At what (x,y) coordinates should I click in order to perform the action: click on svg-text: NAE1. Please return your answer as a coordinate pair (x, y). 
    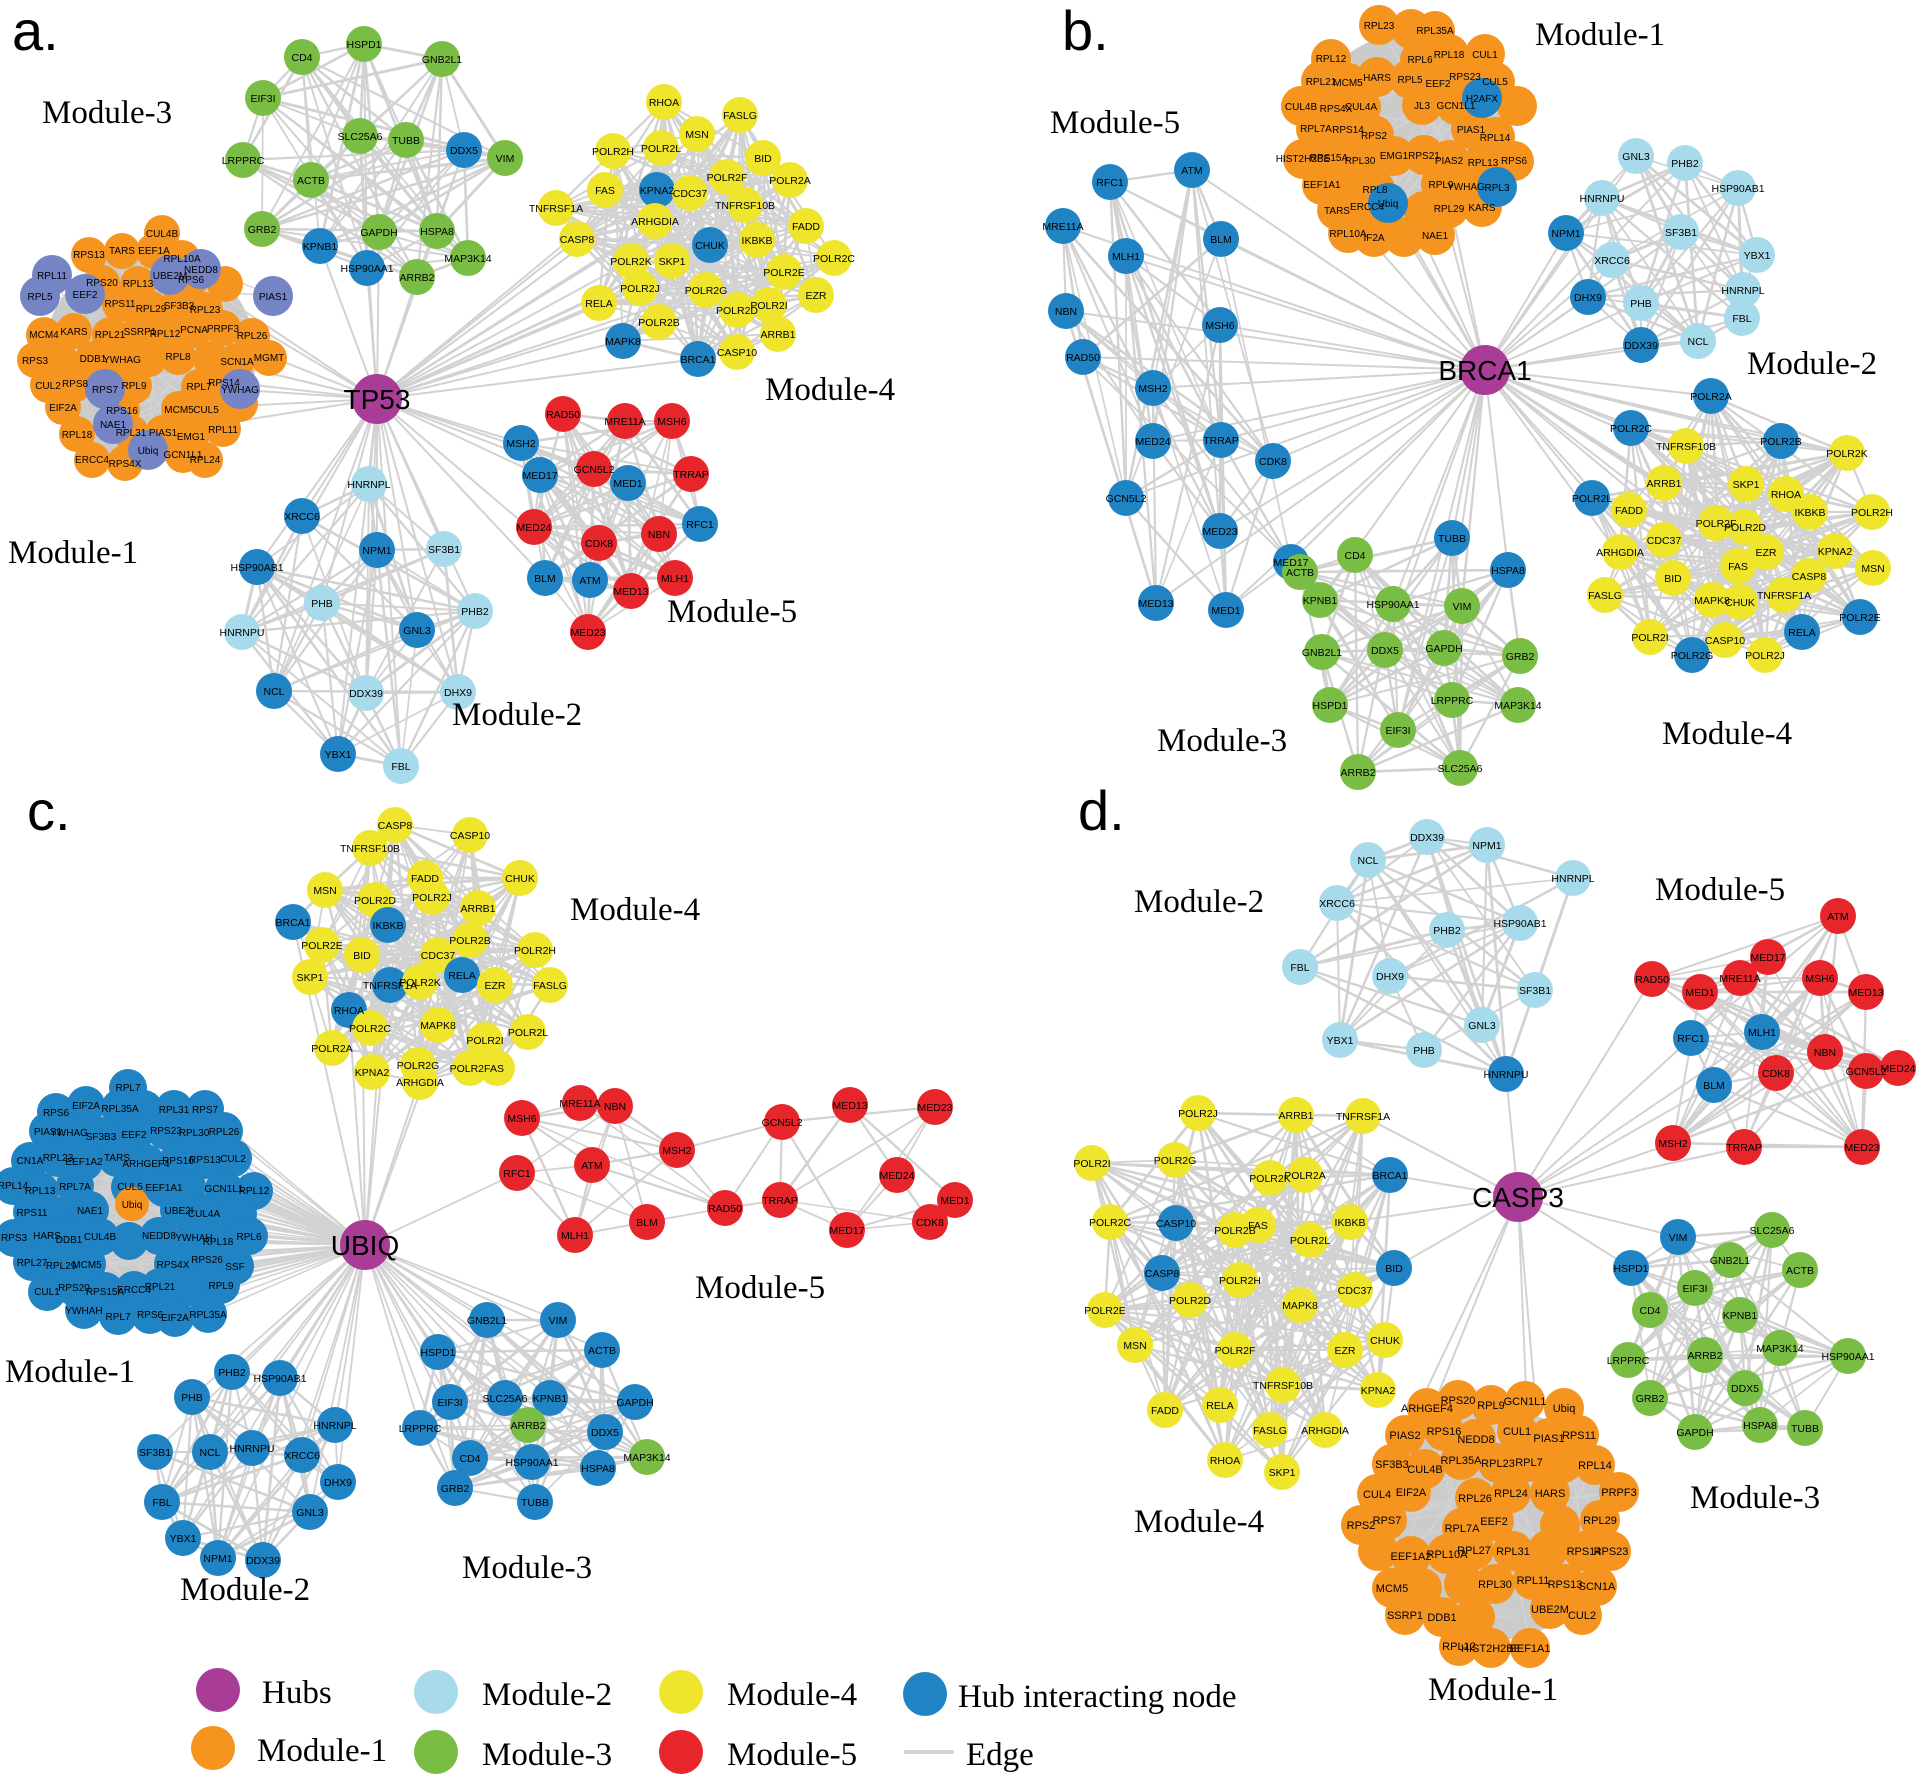
    Looking at the image, I should click on (1435, 236).